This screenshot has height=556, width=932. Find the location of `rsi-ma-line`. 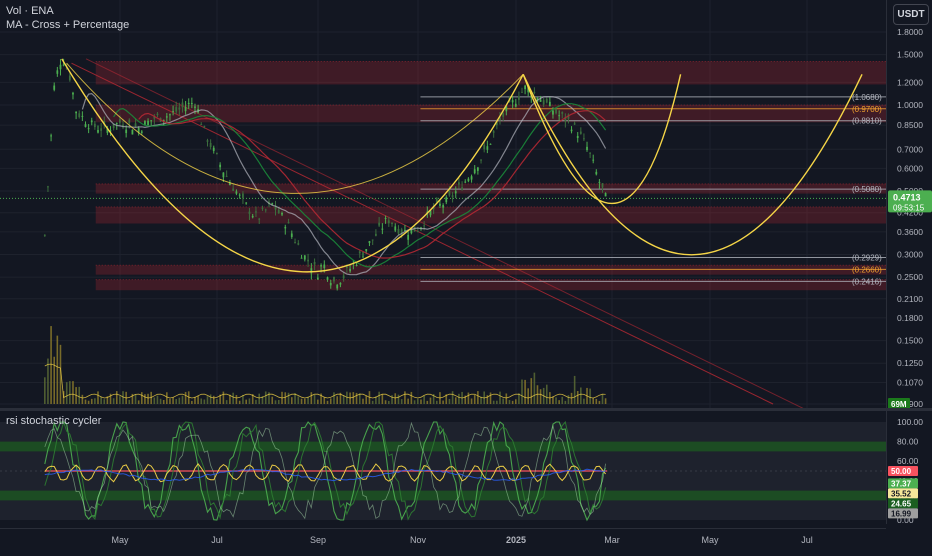

rsi-ma-line is located at coordinates (325, 475).